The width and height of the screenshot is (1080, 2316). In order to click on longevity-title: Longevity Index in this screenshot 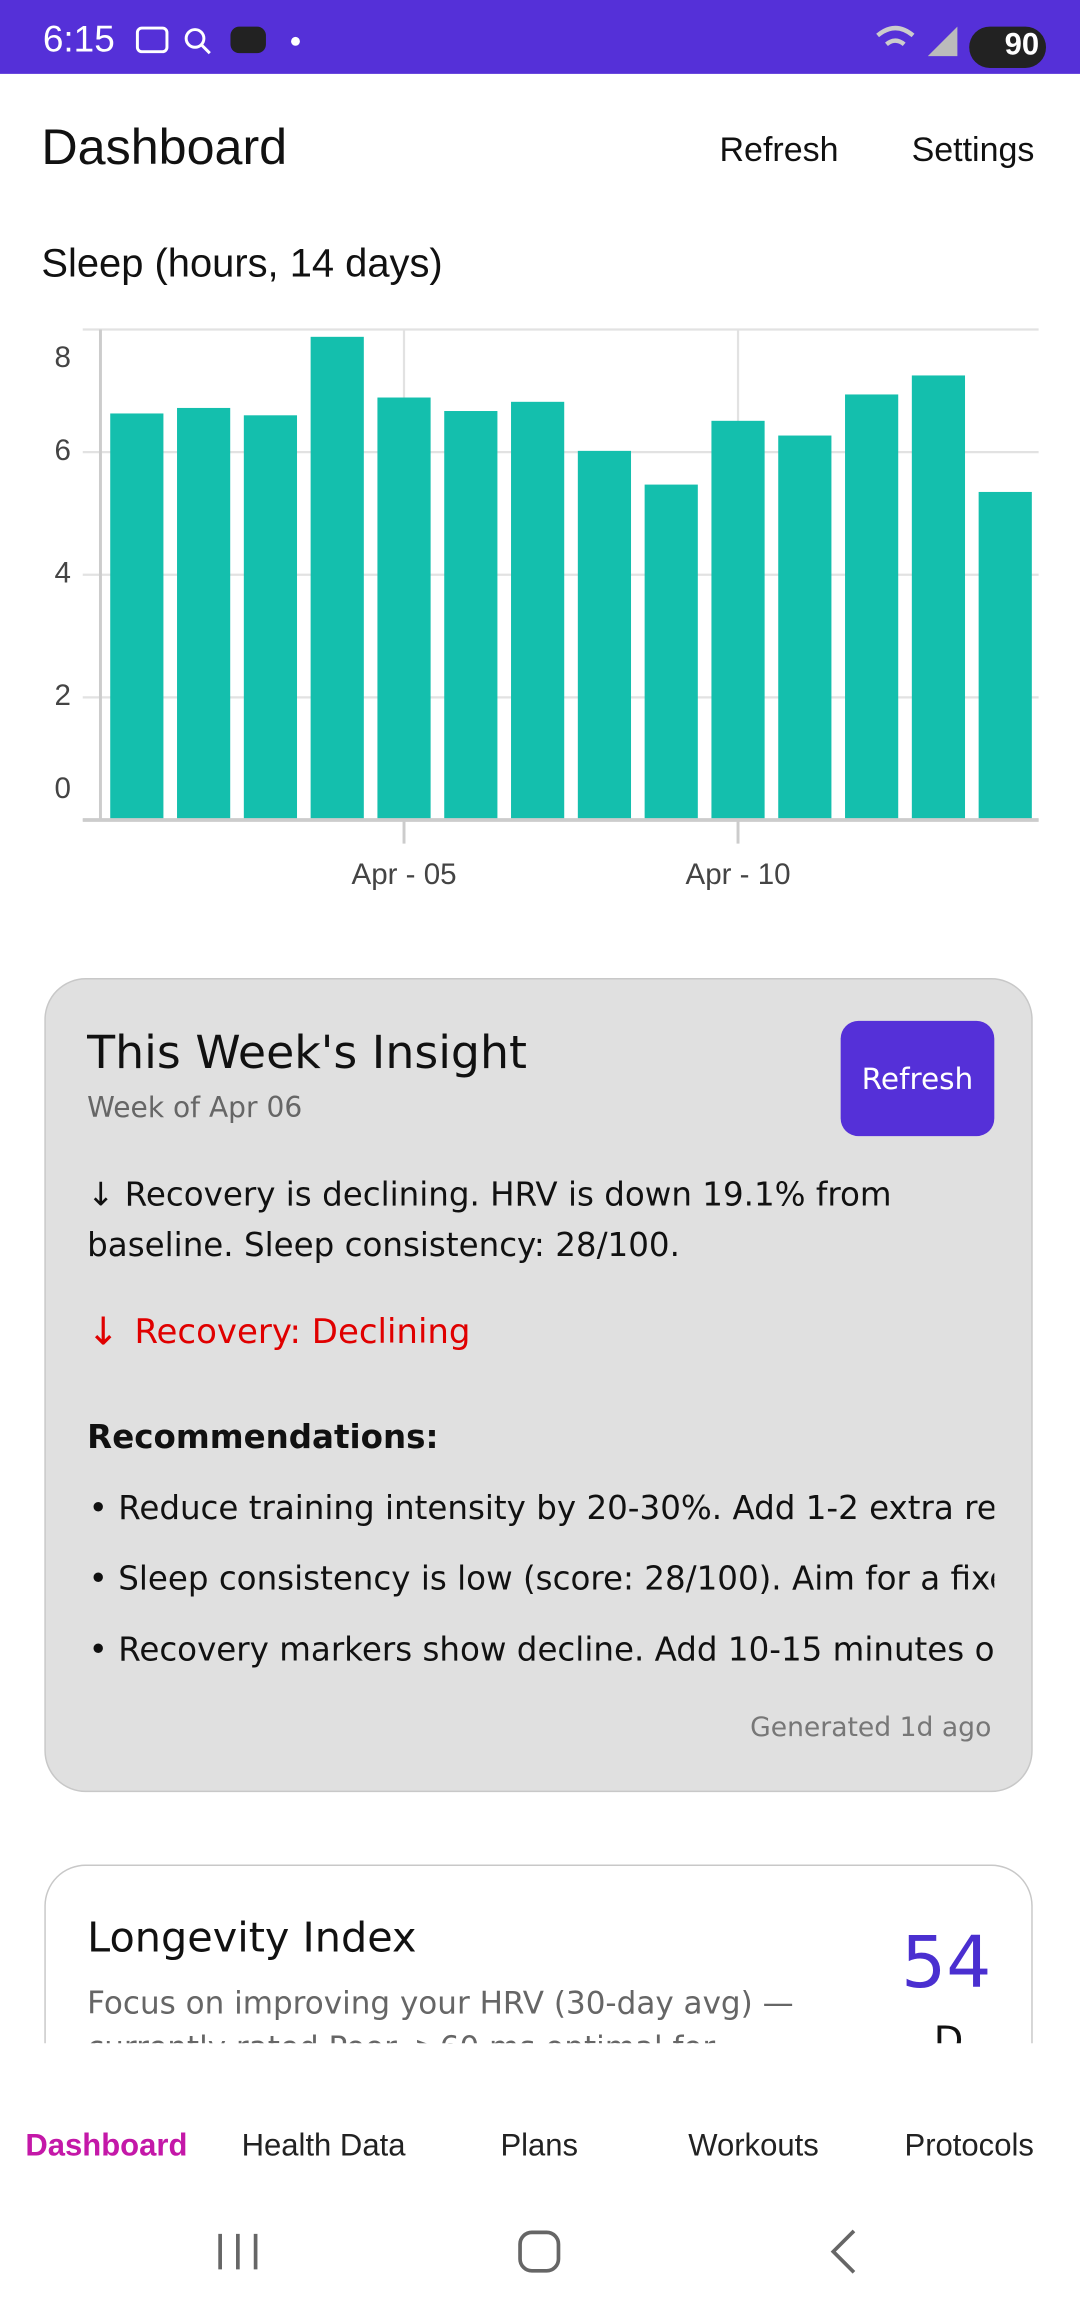, I will do `click(252, 1938)`.